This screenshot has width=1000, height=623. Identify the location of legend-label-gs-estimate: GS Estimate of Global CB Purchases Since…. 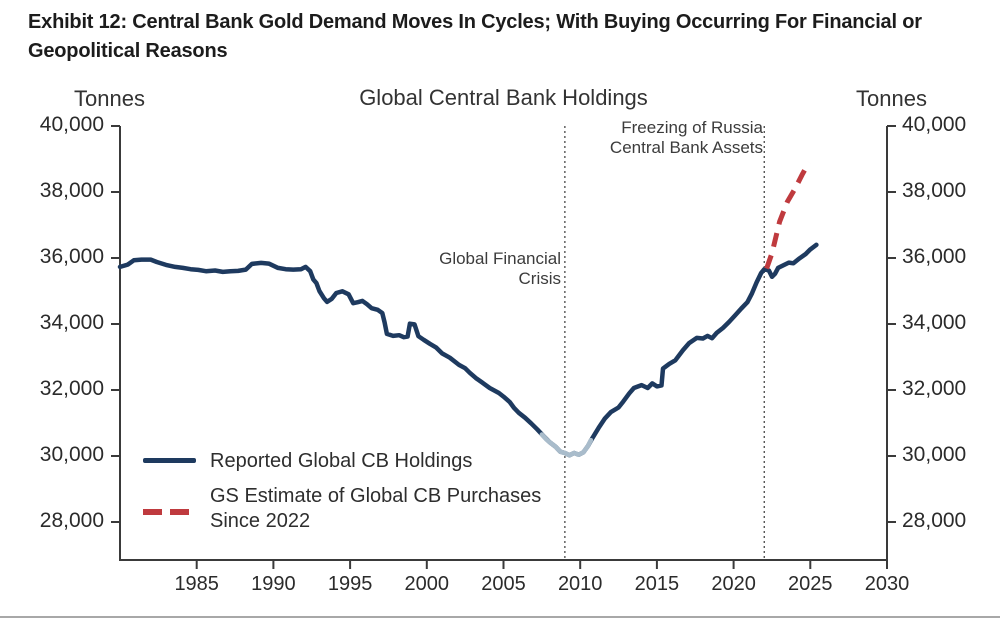
(375, 509).